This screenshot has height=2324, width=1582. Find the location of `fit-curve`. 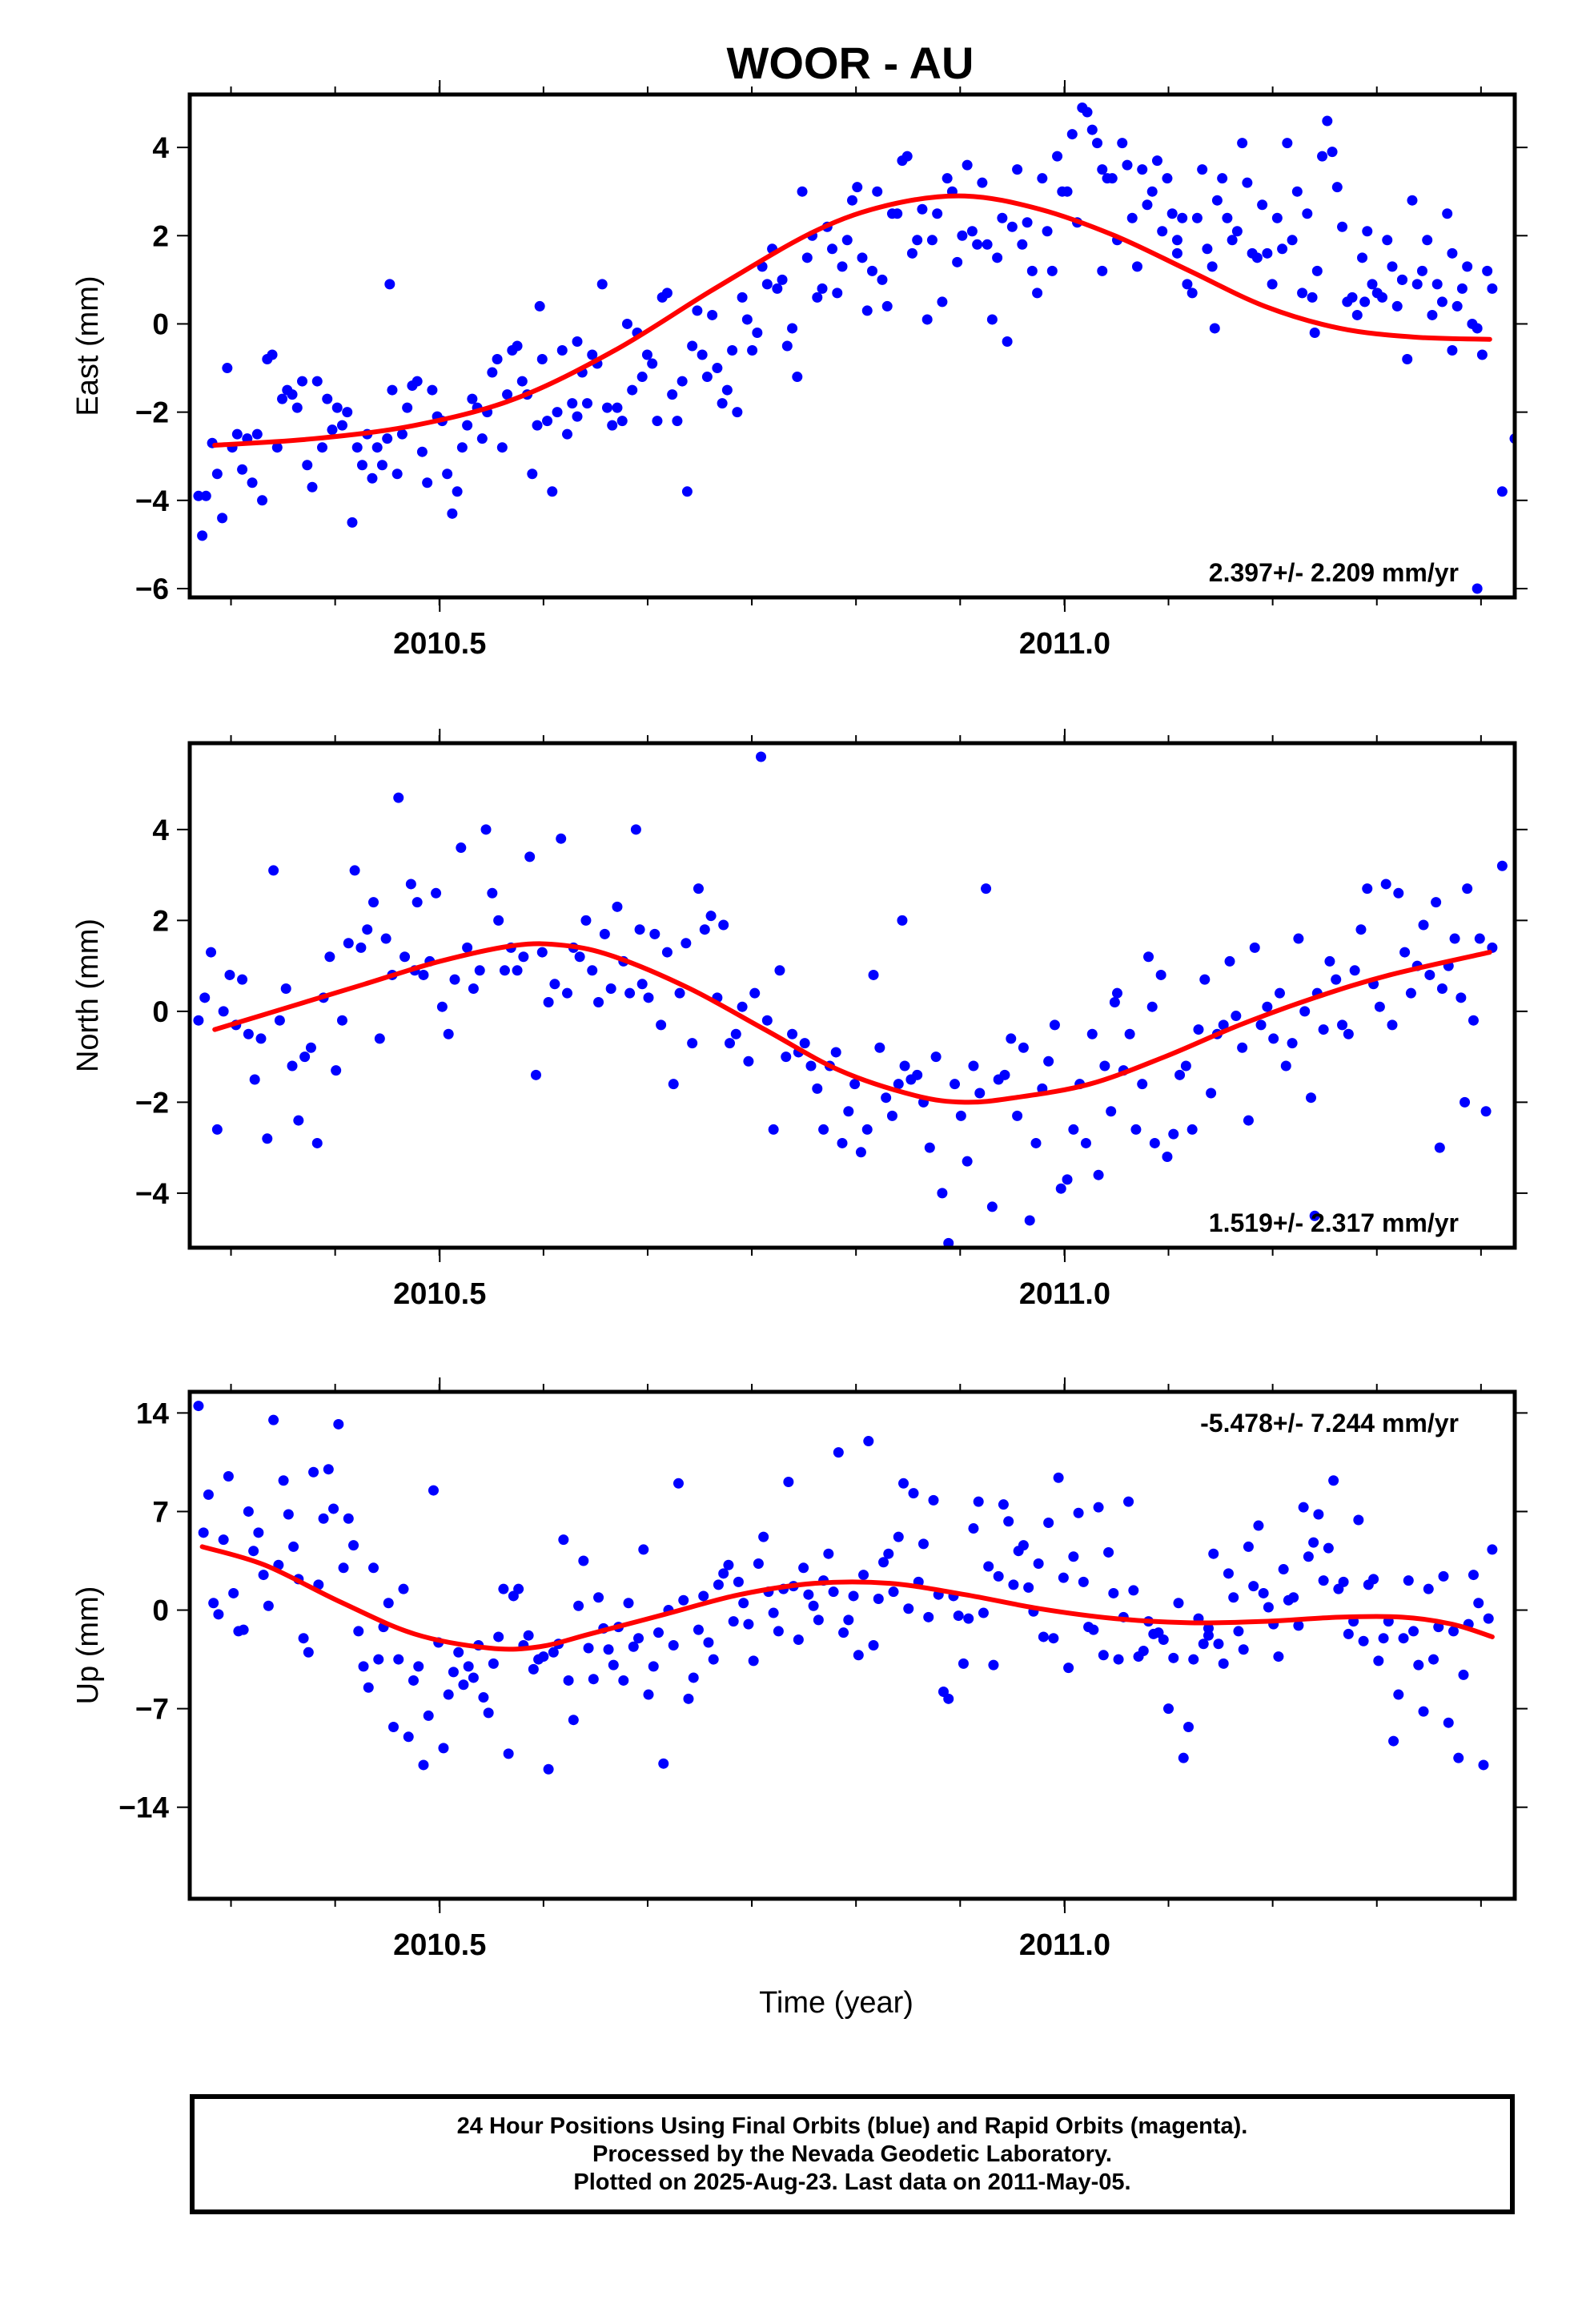

fit-curve is located at coordinates (847, 1598).